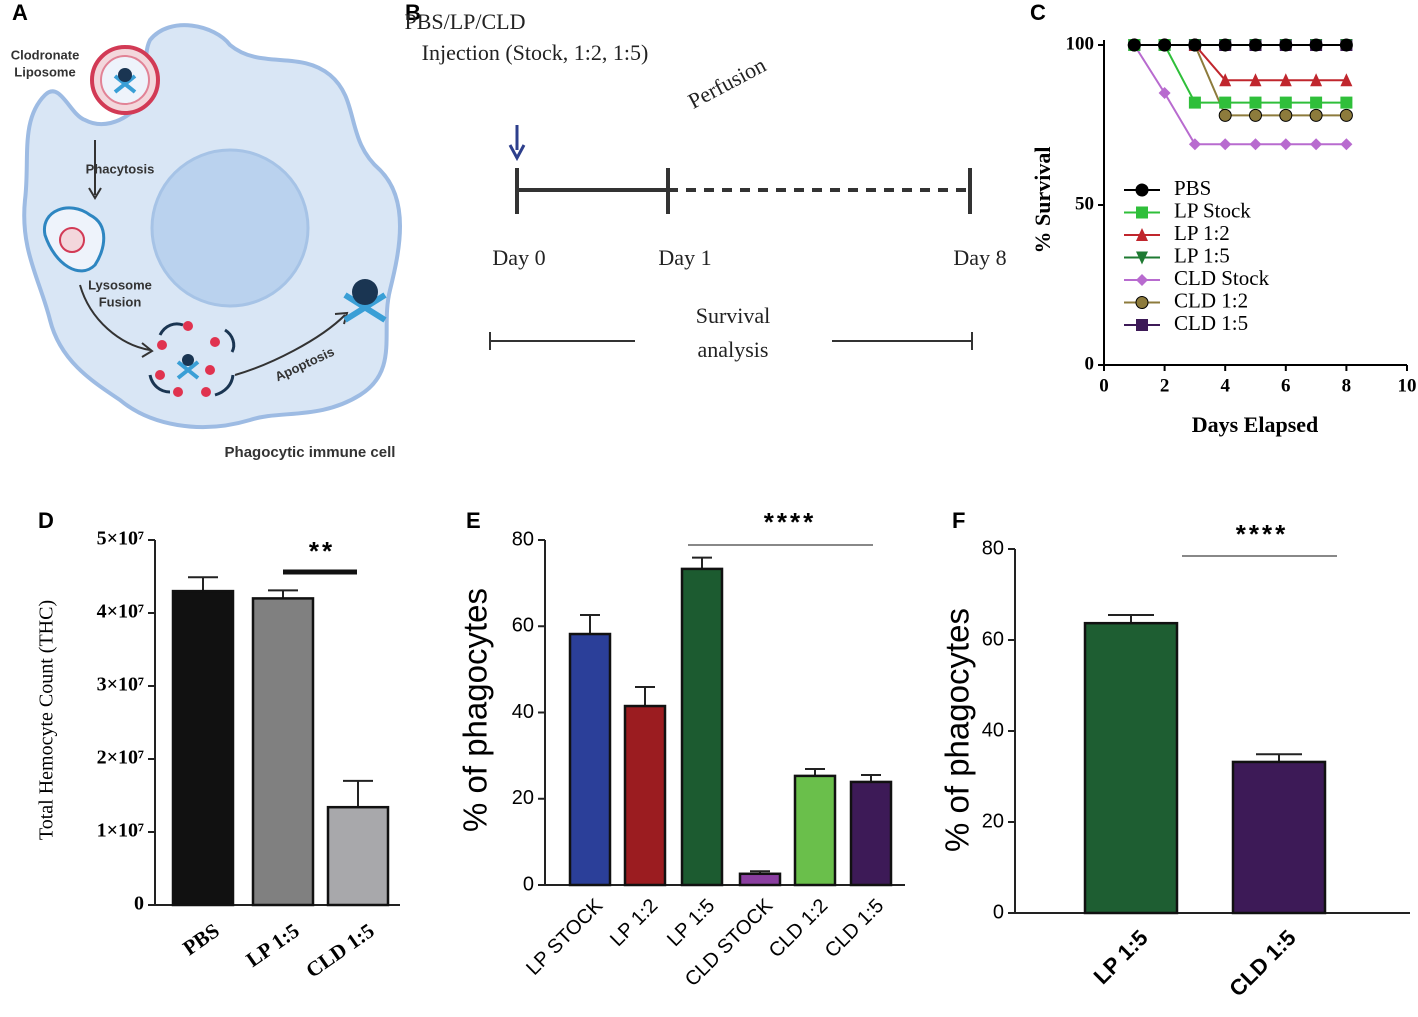 This screenshot has height=1017, width=1418. What do you see at coordinates (115, 317) in the screenshot?
I see `arrow` at bounding box center [115, 317].